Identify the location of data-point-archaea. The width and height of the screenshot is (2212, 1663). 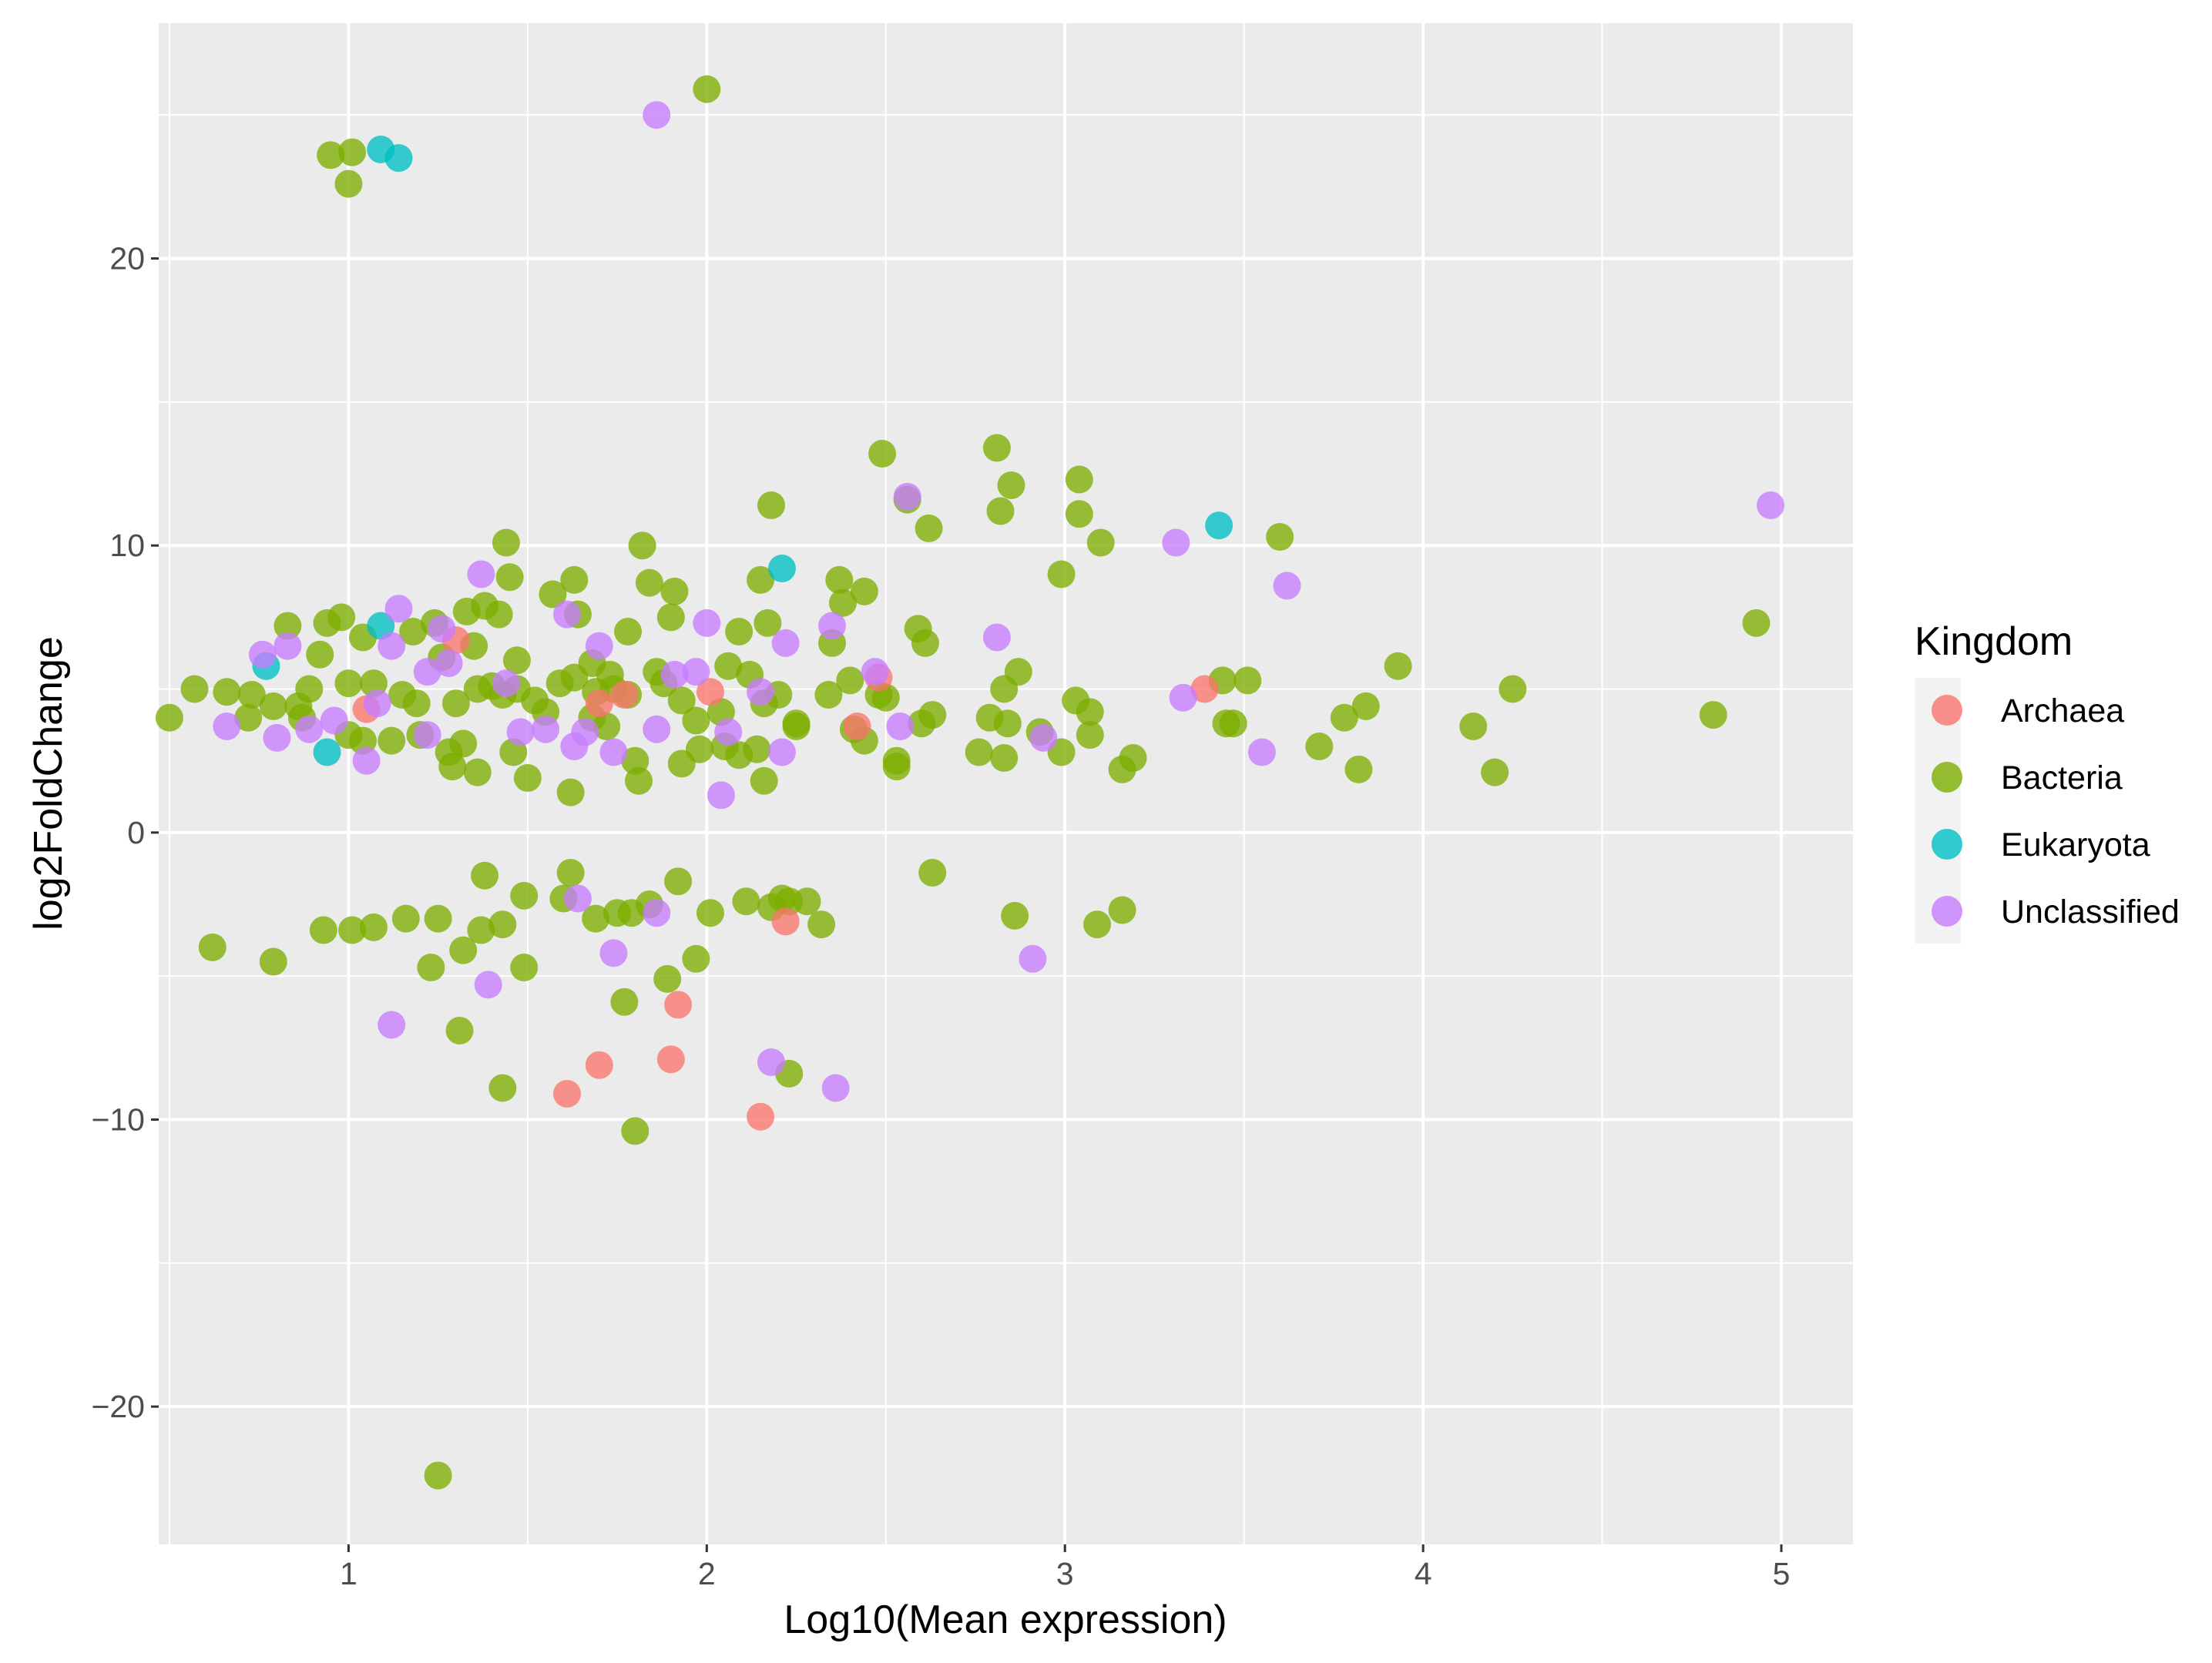
(786, 921).